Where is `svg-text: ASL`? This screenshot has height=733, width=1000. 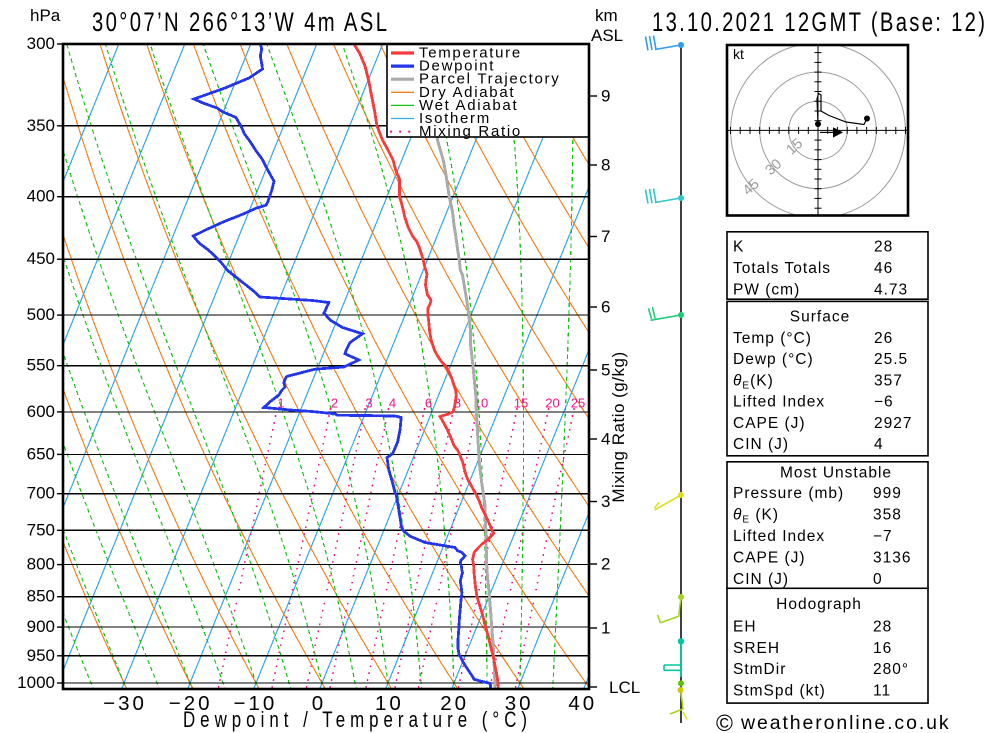 svg-text: ASL is located at coordinates (607, 35).